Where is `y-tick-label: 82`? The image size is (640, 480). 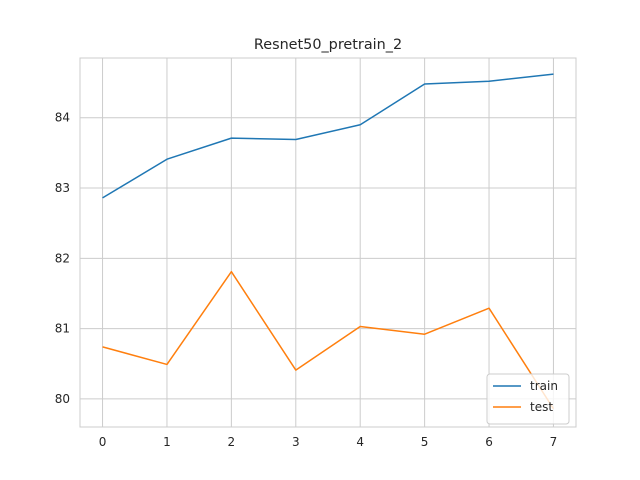
y-tick-label: 82 is located at coordinates (62, 258).